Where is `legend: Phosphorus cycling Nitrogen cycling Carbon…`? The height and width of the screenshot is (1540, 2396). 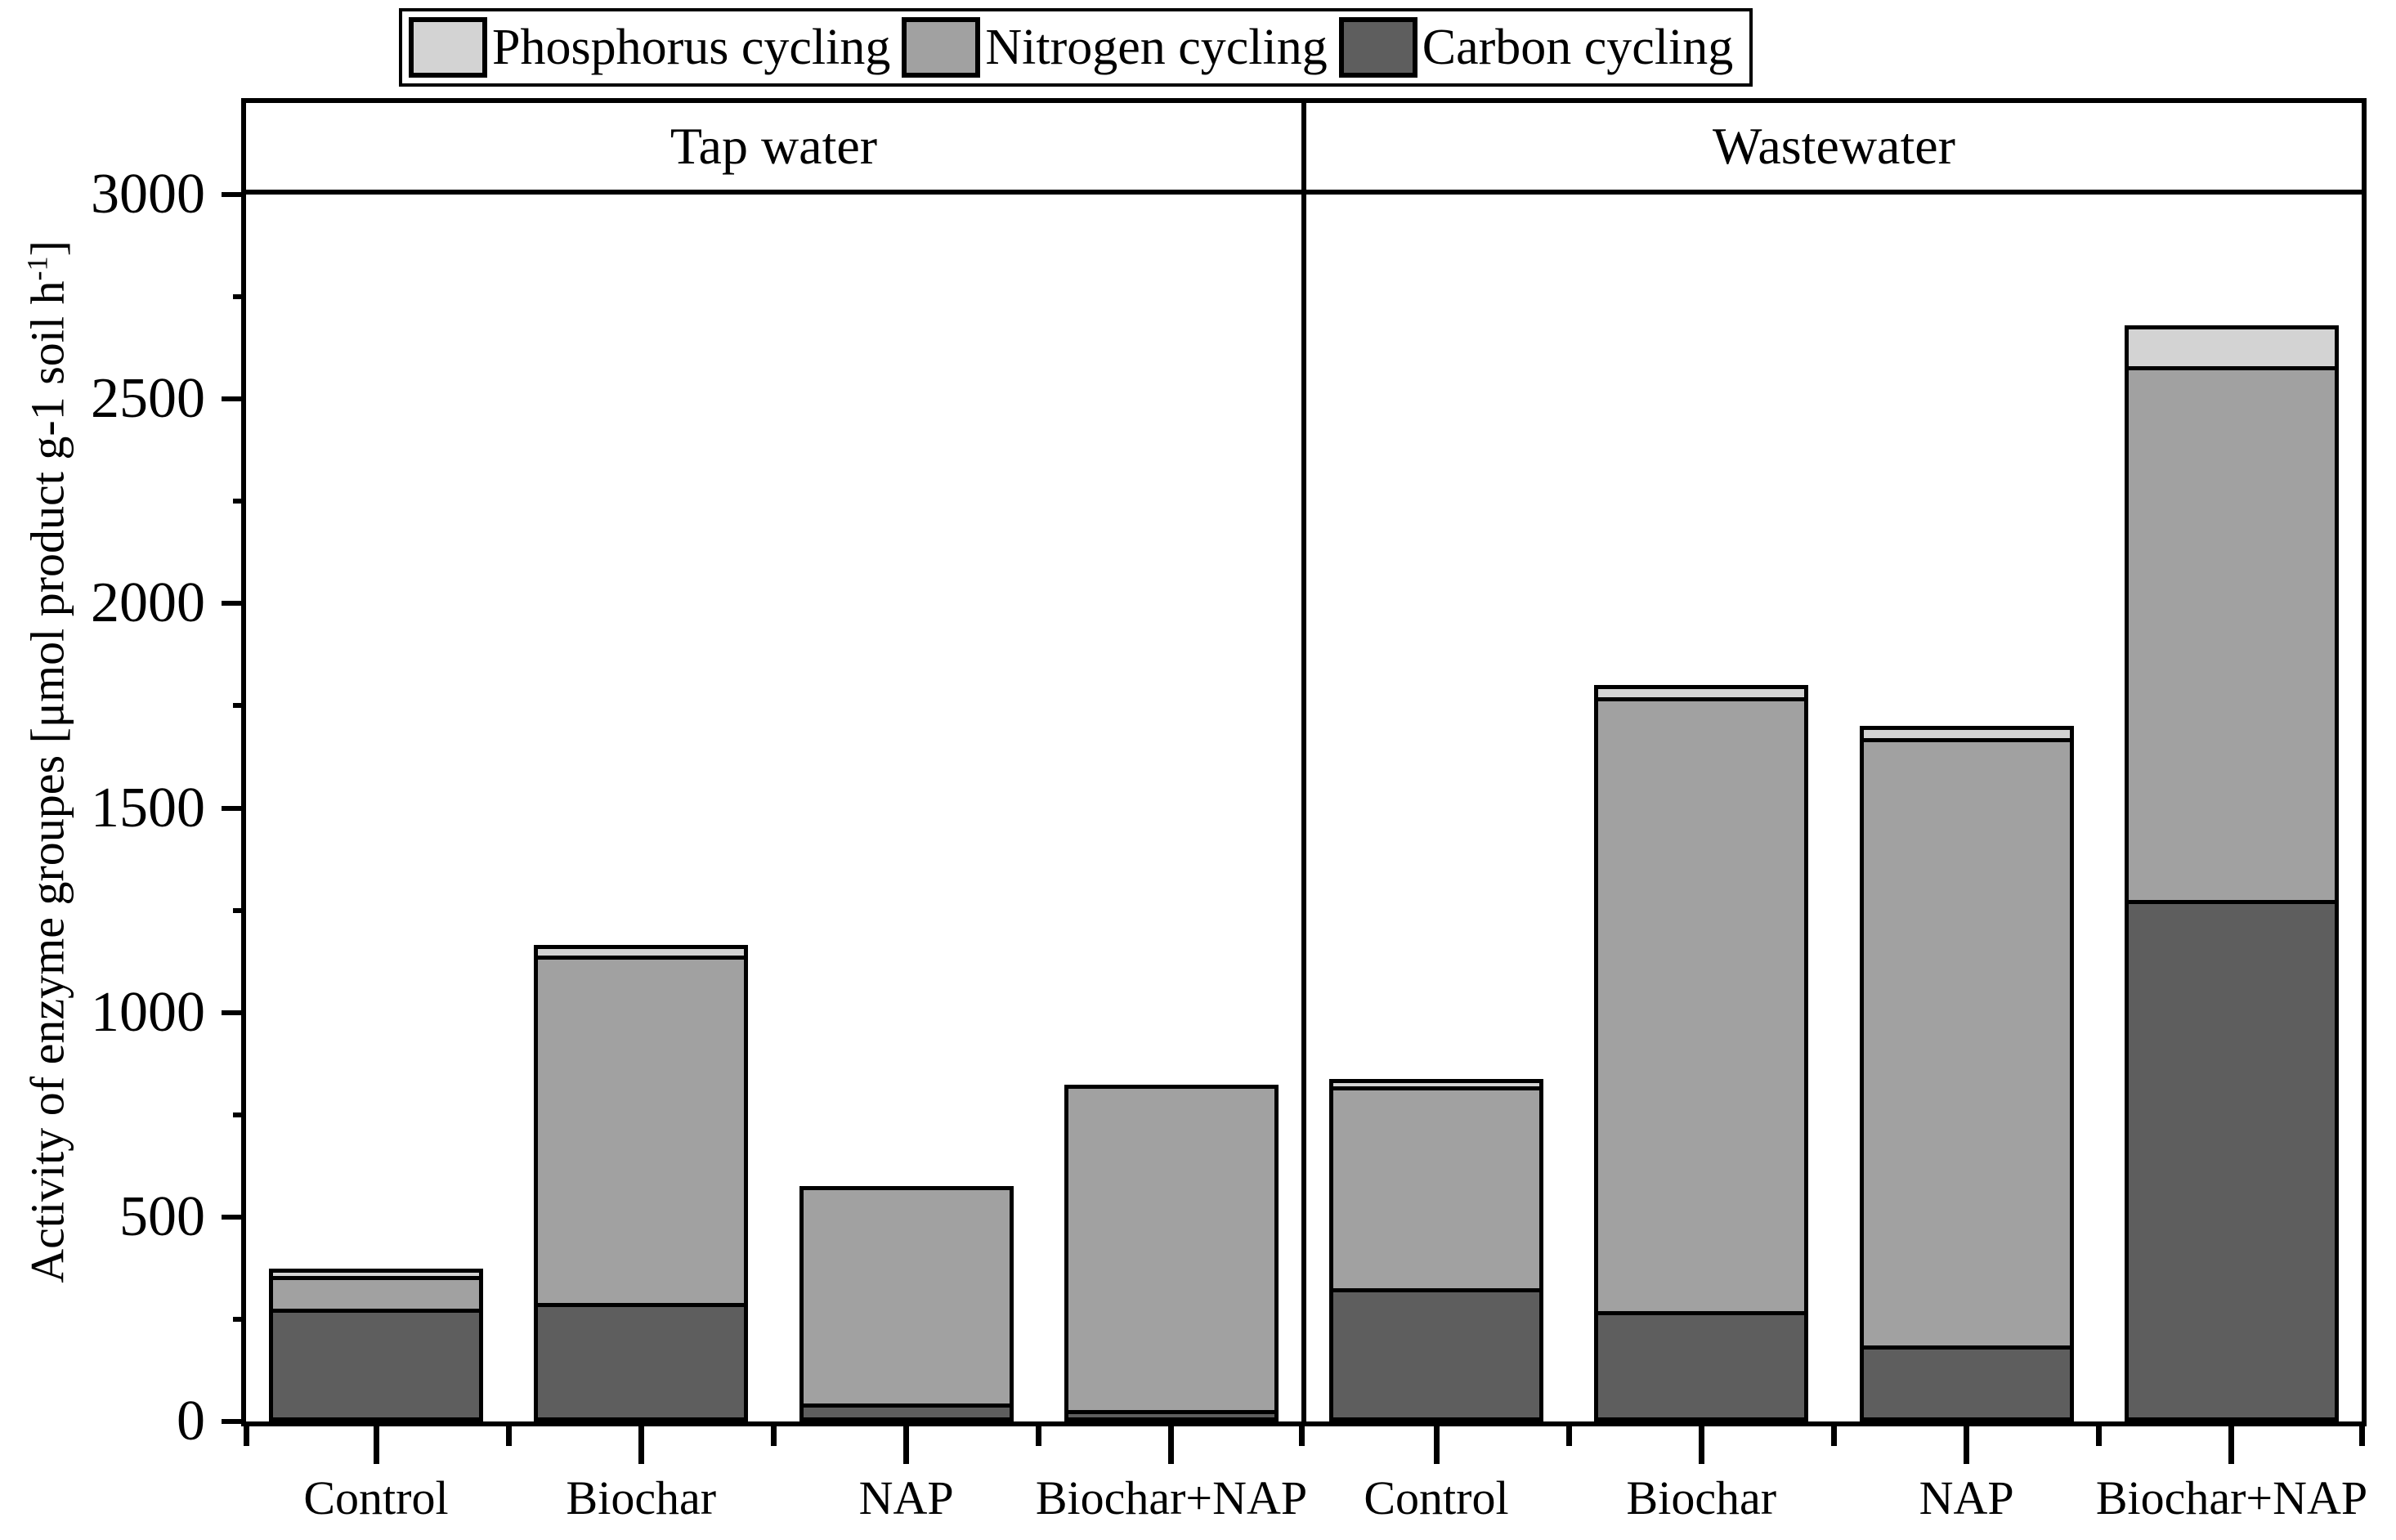 legend: Phosphorus cycling Nitrogen cycling Carbon… is located at coordinates (1076, 47).